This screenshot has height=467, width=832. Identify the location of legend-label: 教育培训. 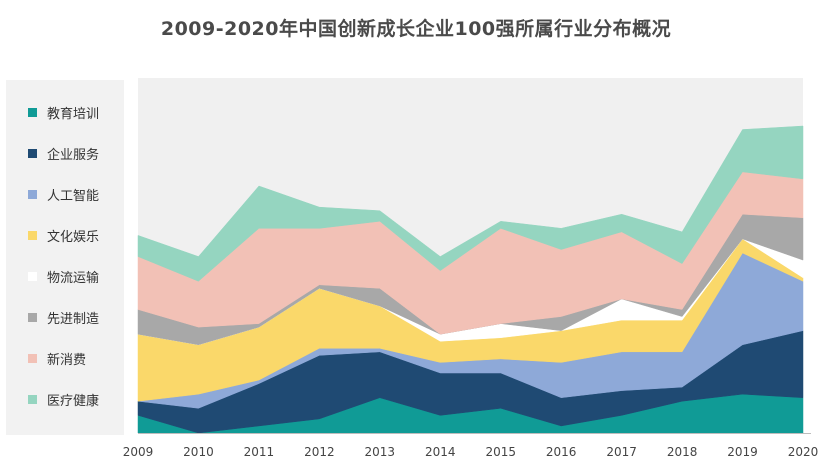
(73, 114).